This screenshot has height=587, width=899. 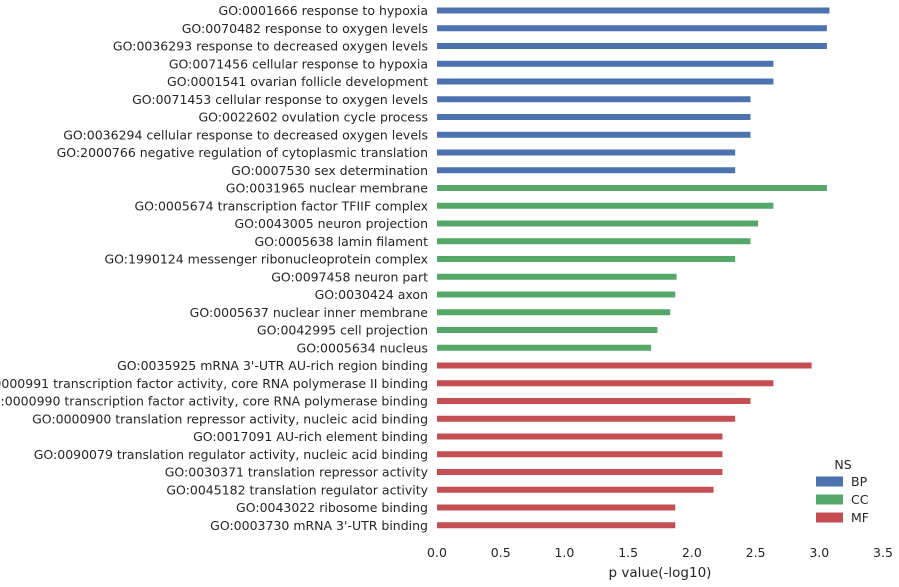 What do you see at coordinates (842, 491) in the screenshot?
I see `legend: NS BP CC MF` at bounding box center [842, 491].